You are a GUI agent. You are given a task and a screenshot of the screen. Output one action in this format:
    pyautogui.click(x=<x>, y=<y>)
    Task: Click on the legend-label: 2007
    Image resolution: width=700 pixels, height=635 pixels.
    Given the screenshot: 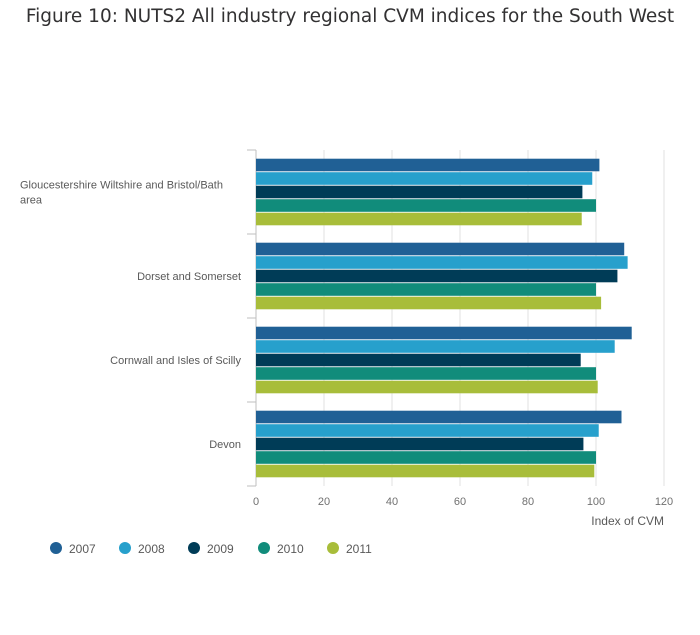 What is the action you would take?
    pyautogui.click(x=82, y=549)
    